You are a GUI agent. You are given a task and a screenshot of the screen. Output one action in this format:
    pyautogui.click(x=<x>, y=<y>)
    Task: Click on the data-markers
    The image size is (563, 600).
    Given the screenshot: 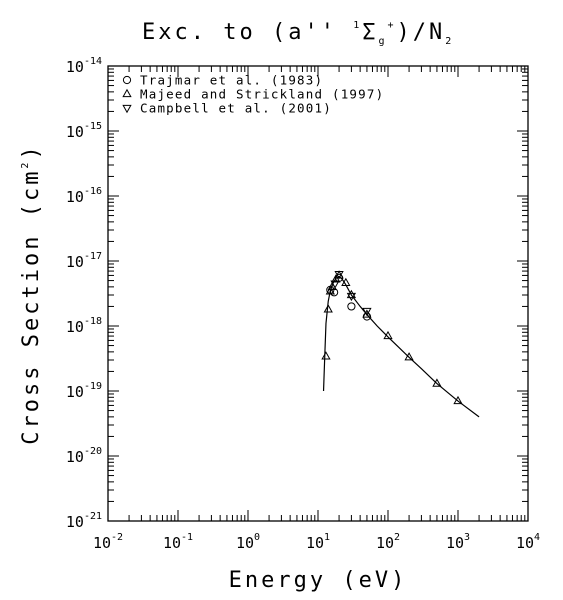 What is the action you would take?
    pyautogui.click(x=392, y=337)
    